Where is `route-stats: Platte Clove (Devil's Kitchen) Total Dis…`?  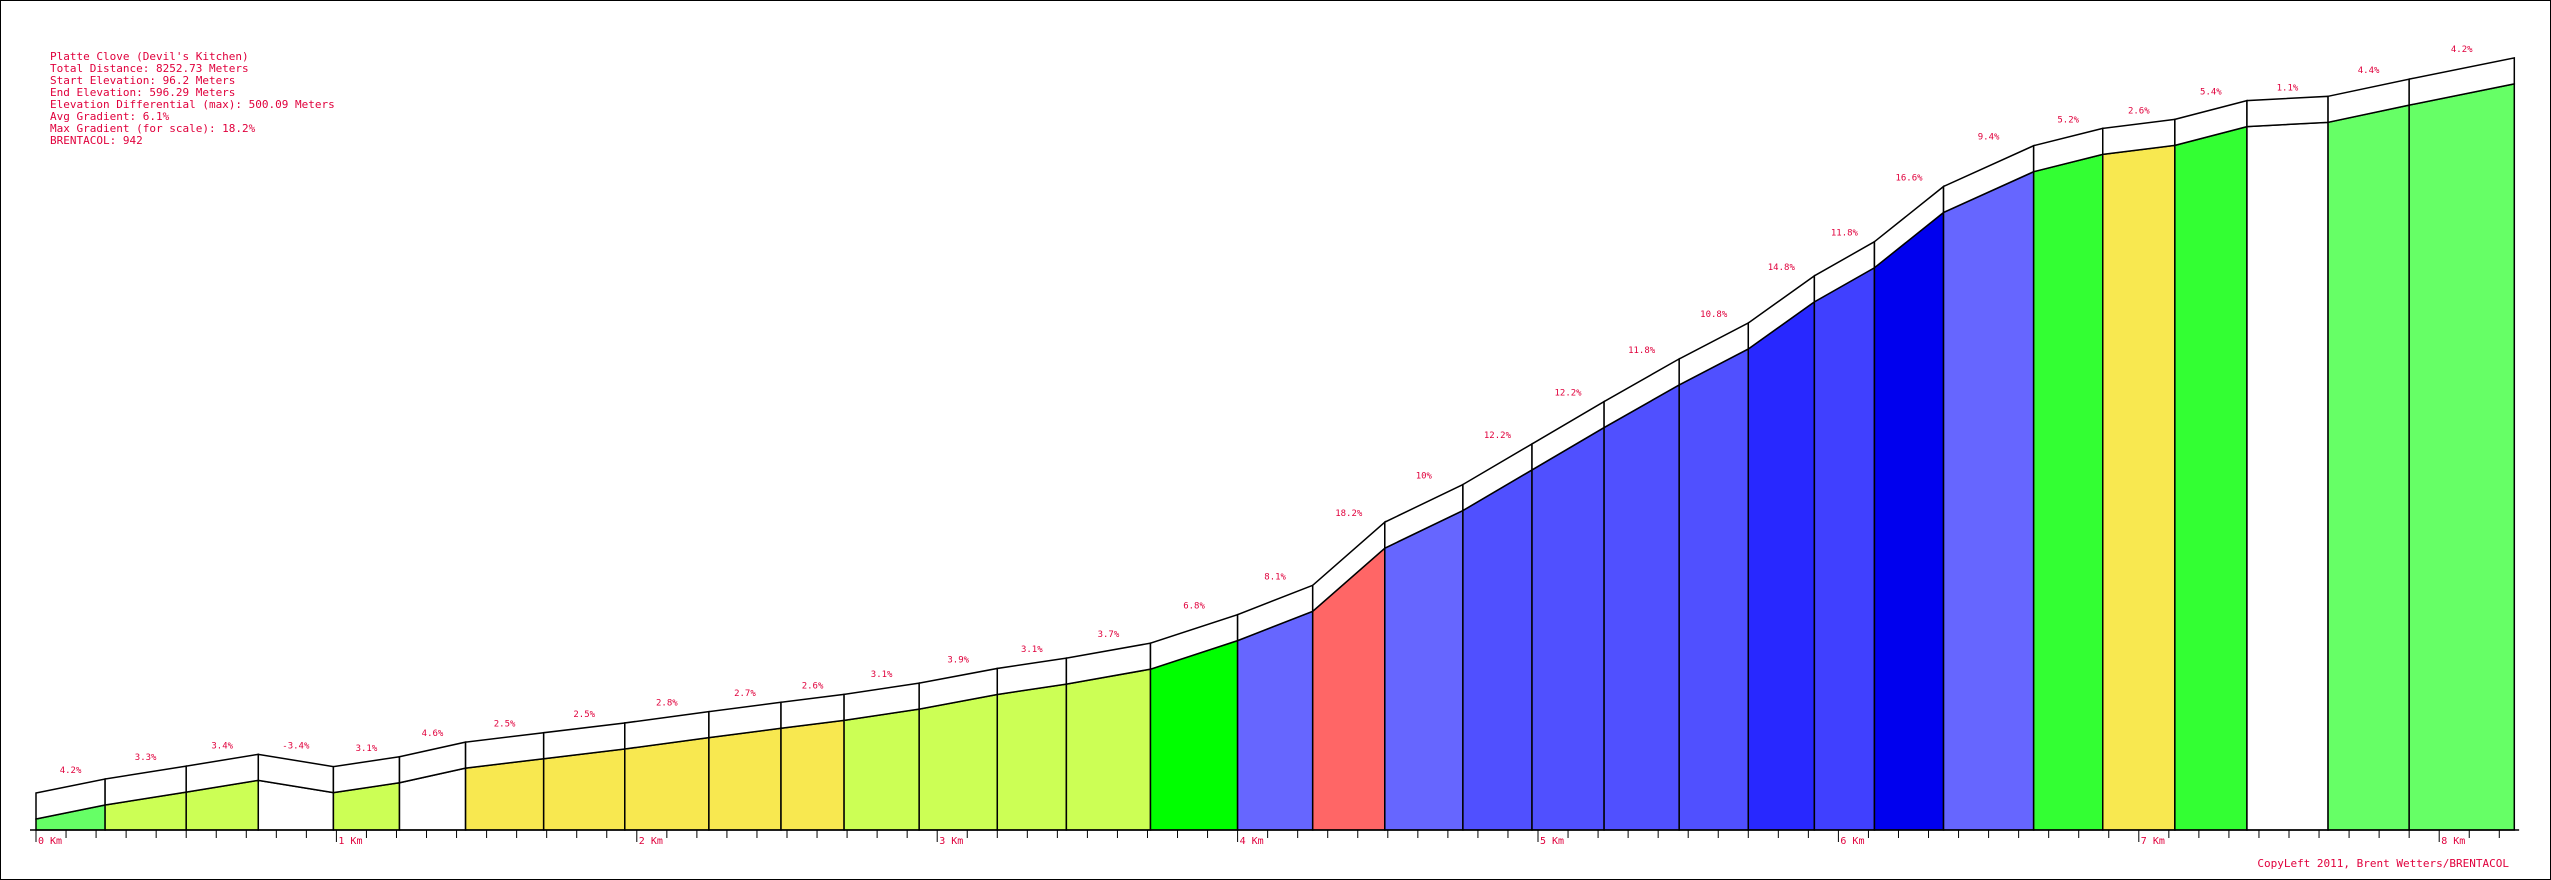 route-stats: Platte Clove (Devil's Kitchen) Total Dis… is located at coordinates (192, 99).